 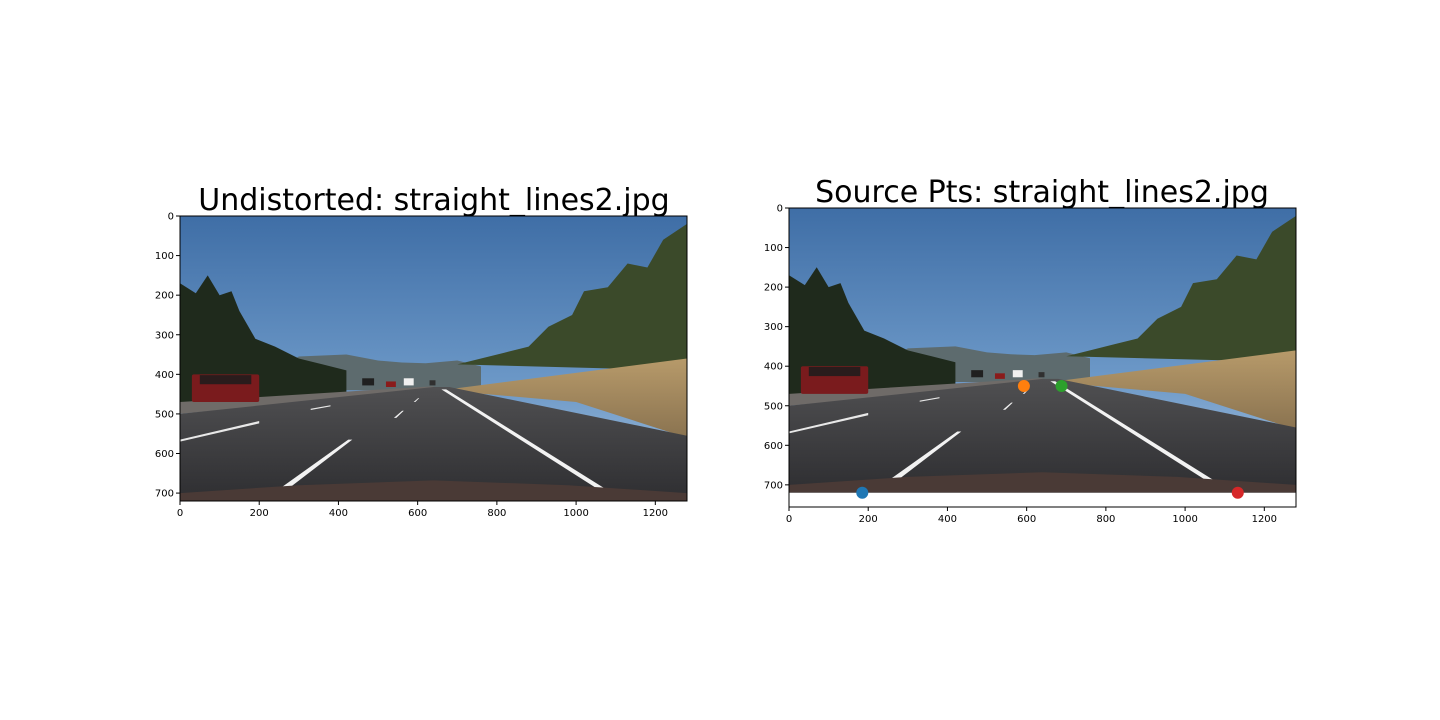 I want to click on left-image-grass, so click(x=564, y=398).